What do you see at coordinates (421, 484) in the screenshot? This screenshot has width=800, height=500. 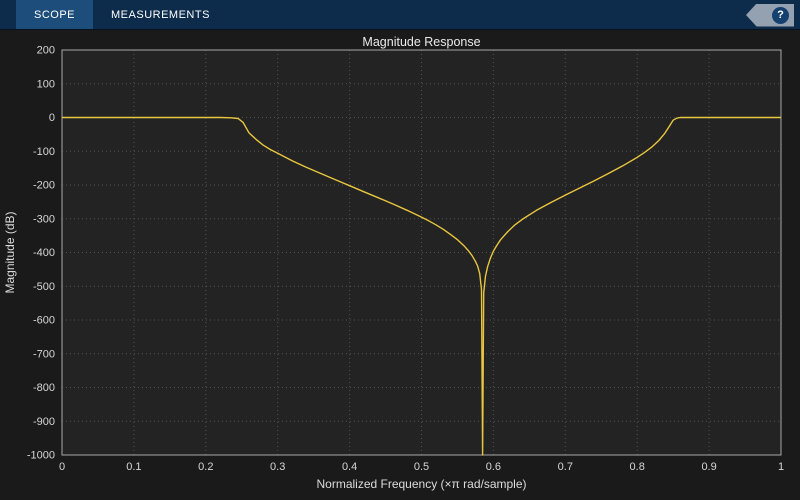 I see `x-axis-label: Normalized Frequency (×π rad/sample)` at bounding box center [421, 484].